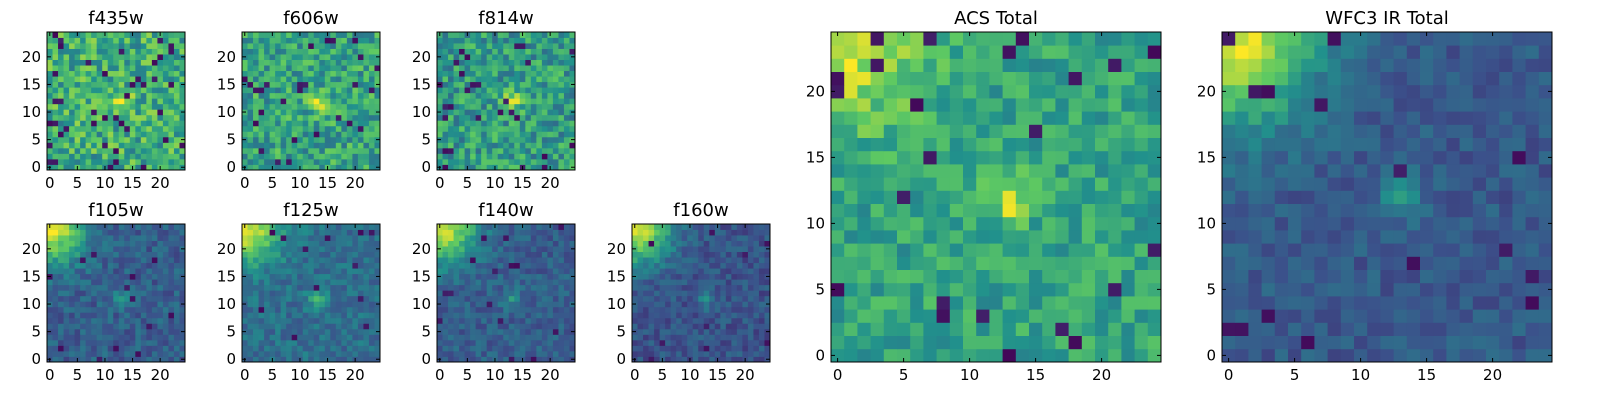 This screenshot has width=1600, height=400. Describe the element at coordinates (616, 304) in the screenshot. I see `y-tick-label: 10` at that location.